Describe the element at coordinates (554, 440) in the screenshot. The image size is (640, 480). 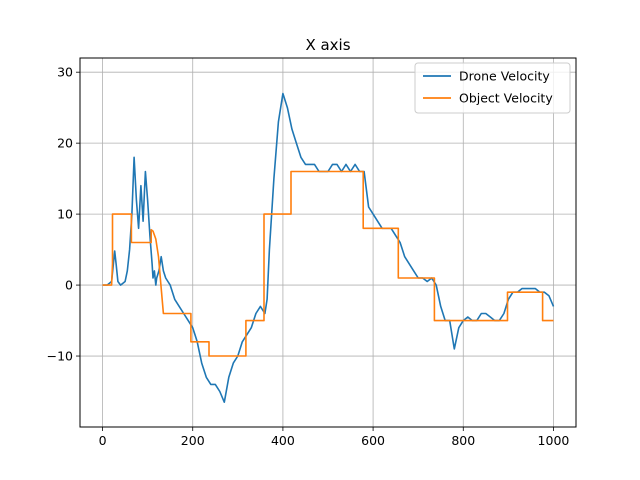
I see `x-tick-label: 1000` at that location.